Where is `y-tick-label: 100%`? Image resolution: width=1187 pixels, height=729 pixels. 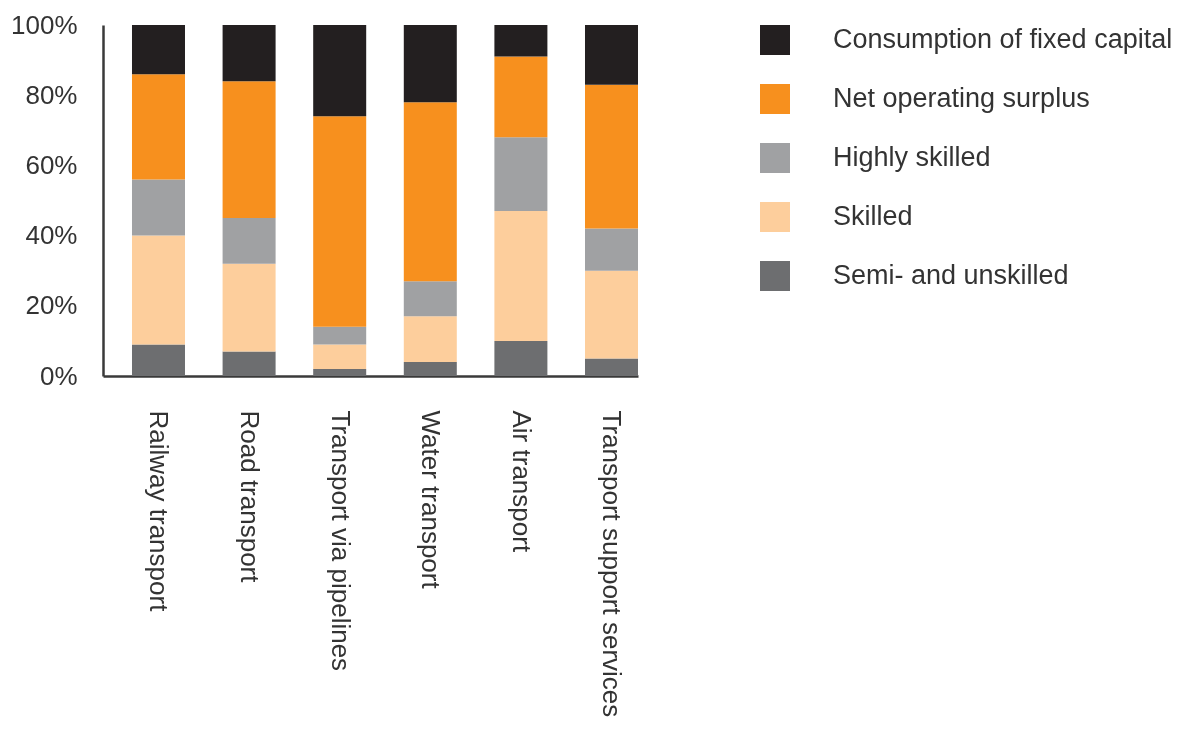
y-tick-label: 100% is located at coordinates (44, 24).